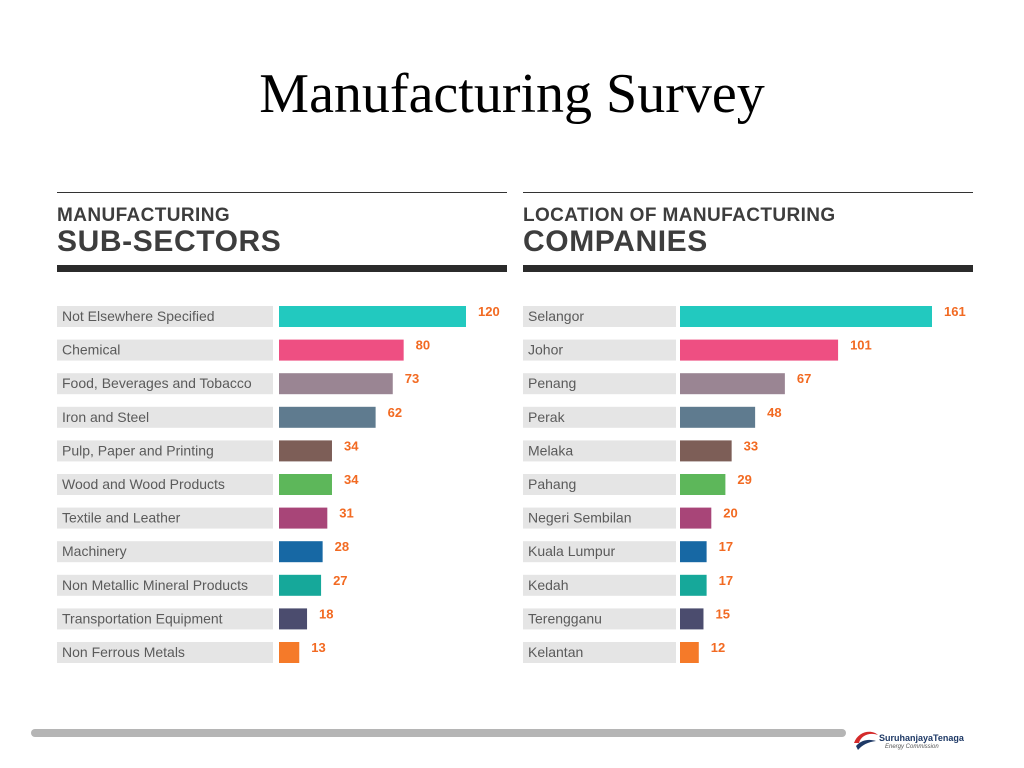 The image size is (1024, 768). What do you see at coordinates (512, 94) in the screenshot?
I see `page-title: Manufacturing Survey` at bounding box center [512, 94].